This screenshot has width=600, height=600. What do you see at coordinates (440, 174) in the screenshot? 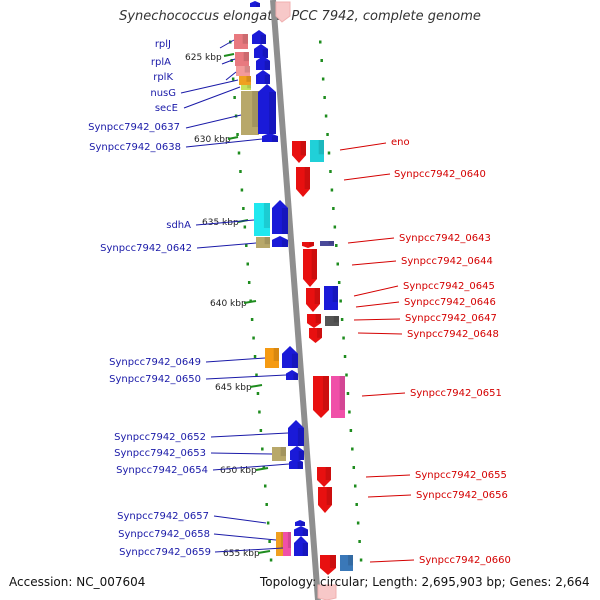
I see `gene-label-reverse: Synpcc7942_0640` at bounding box center [440, 174].